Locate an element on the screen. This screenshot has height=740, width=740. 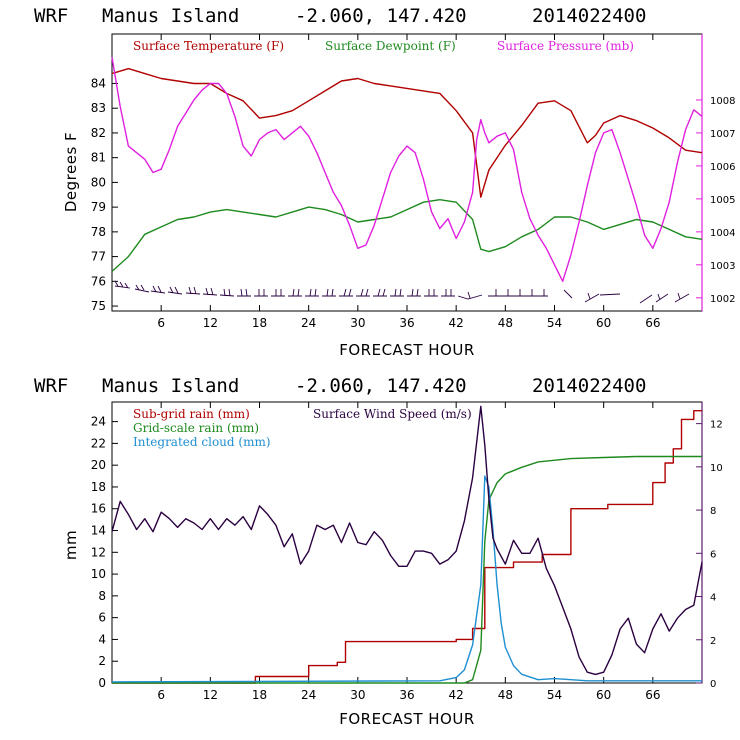
top-title-location: Manus Island is located at coordinates (170, 16).